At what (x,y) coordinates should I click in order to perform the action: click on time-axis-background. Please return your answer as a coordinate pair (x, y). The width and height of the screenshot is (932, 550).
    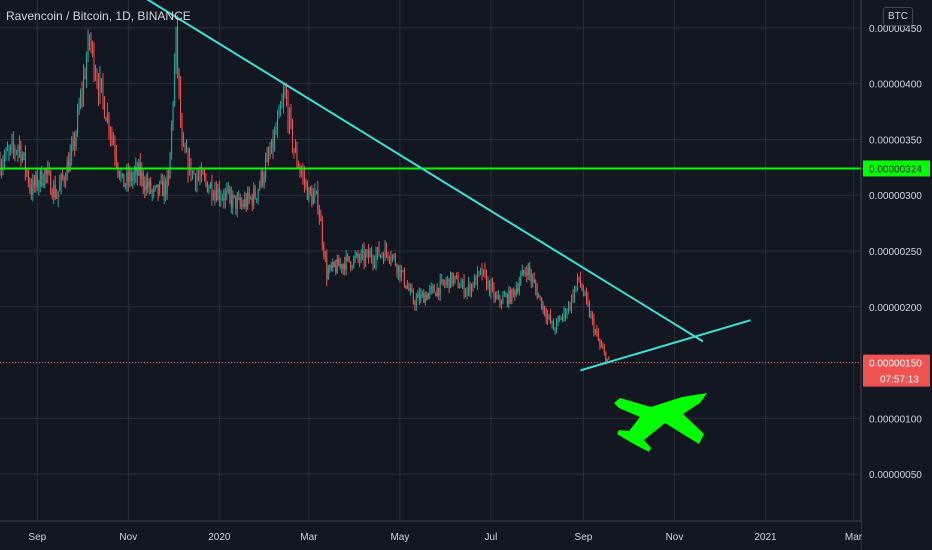
    Looking at the image, I should click on (430, 535).